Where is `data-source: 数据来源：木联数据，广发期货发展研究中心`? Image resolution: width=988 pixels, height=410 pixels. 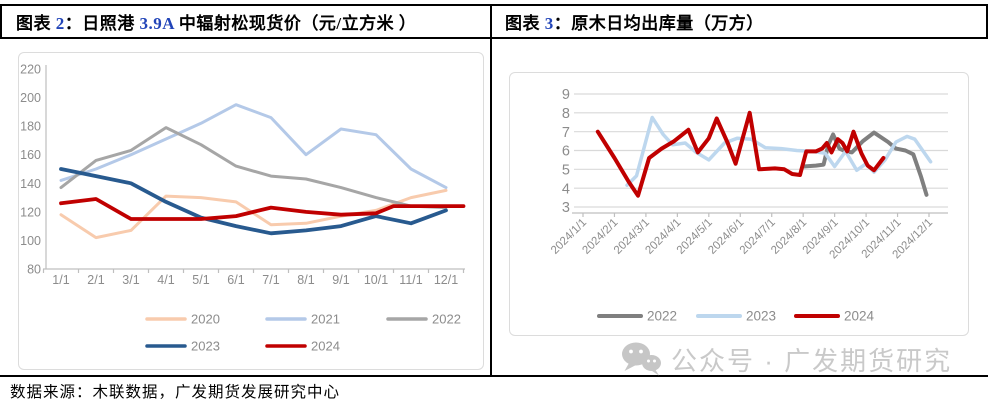 data-source: 数据来源：木联数据，广发期货发展研究中心 is located at coordinates (175, 392).